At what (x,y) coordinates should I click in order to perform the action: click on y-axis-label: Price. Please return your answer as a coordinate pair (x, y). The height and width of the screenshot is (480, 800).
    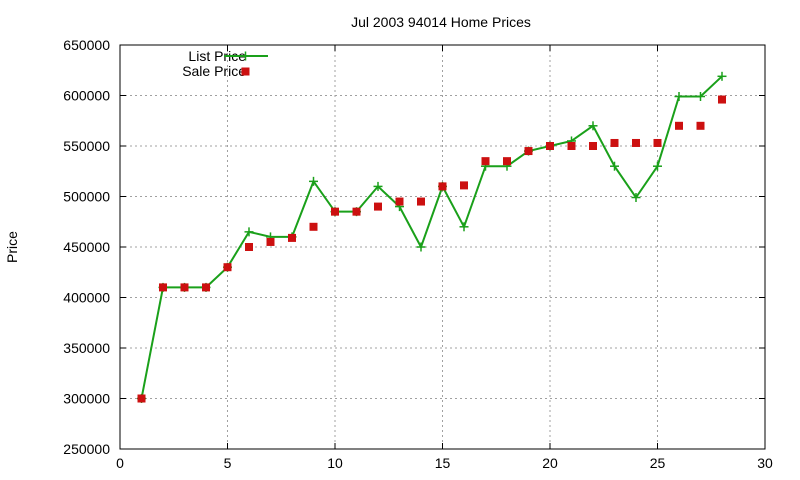
    Looking at the image, I should click on (12, 247).